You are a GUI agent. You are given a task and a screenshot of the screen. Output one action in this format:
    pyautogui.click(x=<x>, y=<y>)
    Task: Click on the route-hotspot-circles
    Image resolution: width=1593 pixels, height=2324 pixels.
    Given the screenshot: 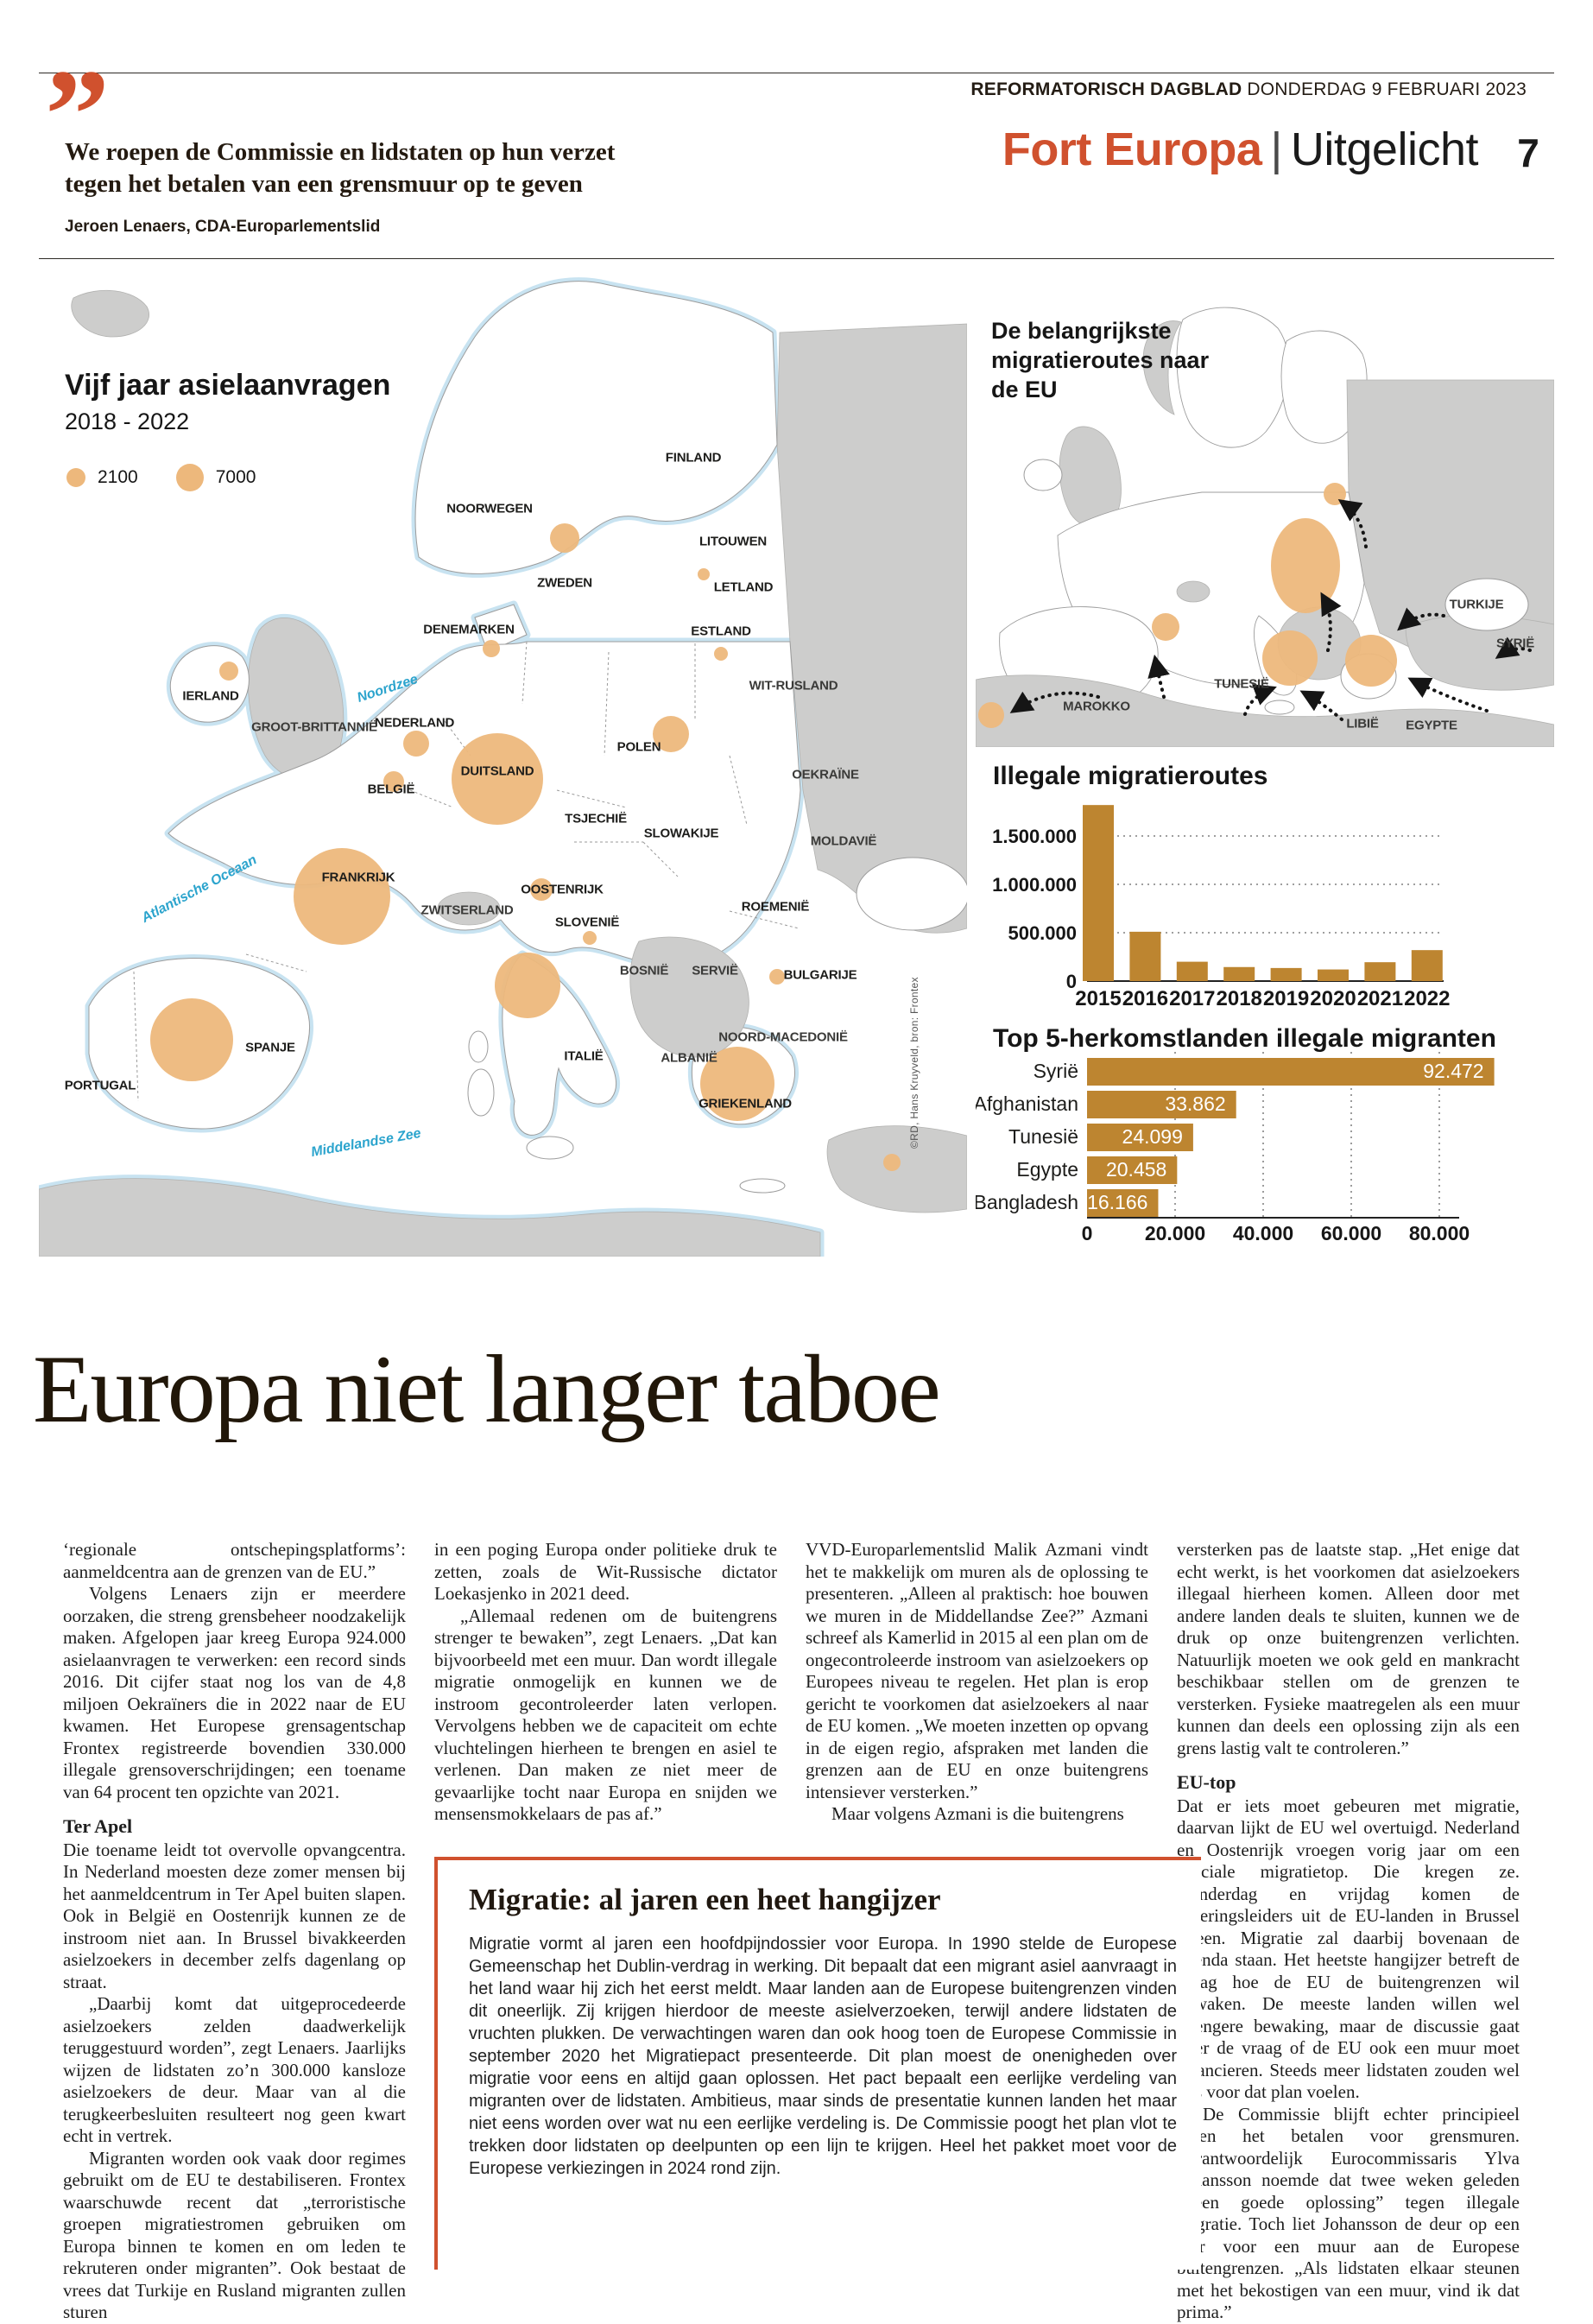 What is the action you would take?
    pyautogui.click(x=1188, y=605)
    